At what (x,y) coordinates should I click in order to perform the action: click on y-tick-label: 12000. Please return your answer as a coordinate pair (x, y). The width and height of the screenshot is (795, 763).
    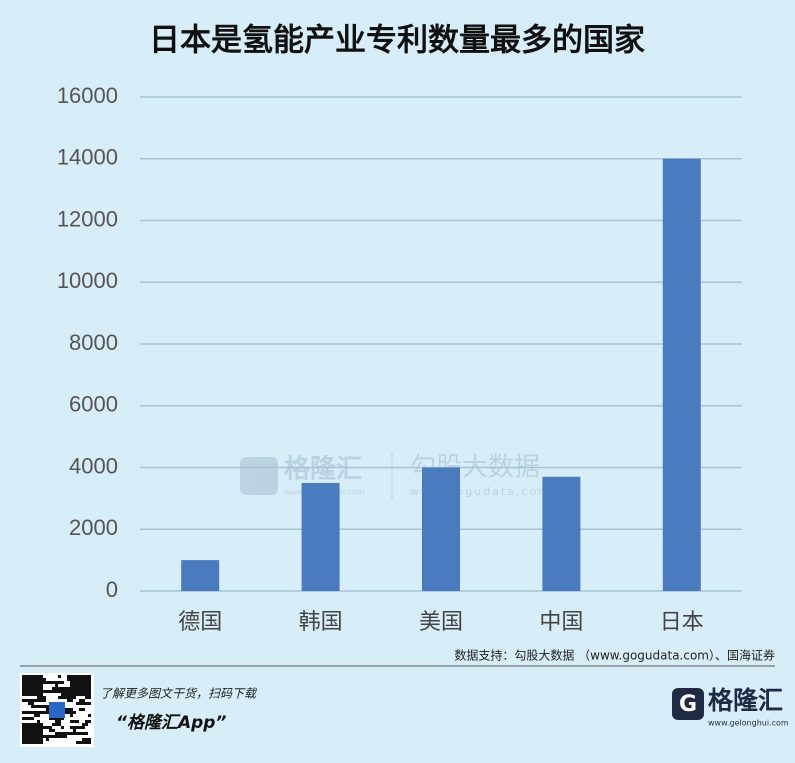
    Looking at the image, I should click on (87, 218).